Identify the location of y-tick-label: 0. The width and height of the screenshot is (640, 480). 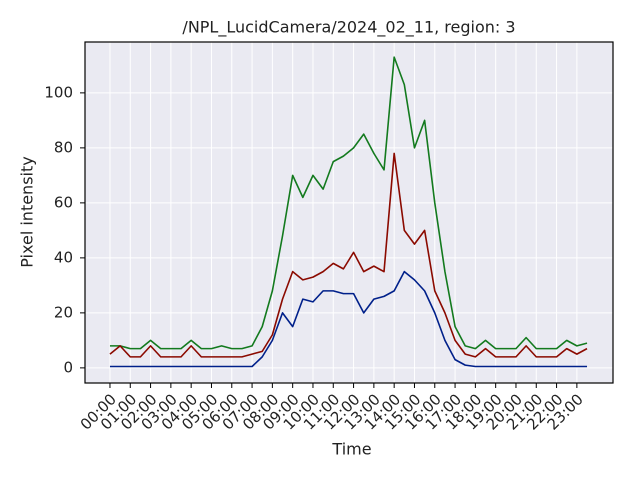
(68, 367).